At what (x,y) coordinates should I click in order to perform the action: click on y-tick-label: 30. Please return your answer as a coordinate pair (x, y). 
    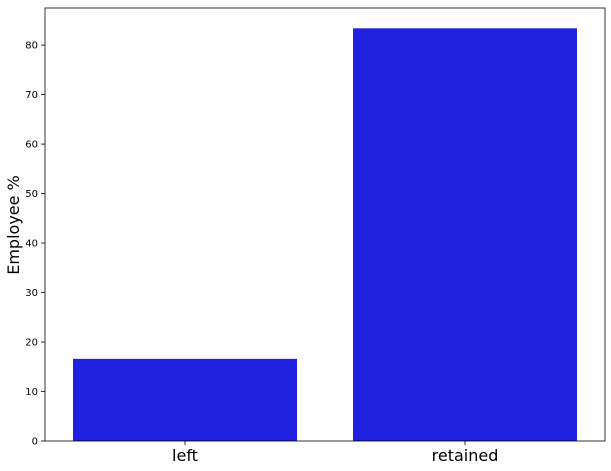
    Looking at the image, I should click on (31, 293).